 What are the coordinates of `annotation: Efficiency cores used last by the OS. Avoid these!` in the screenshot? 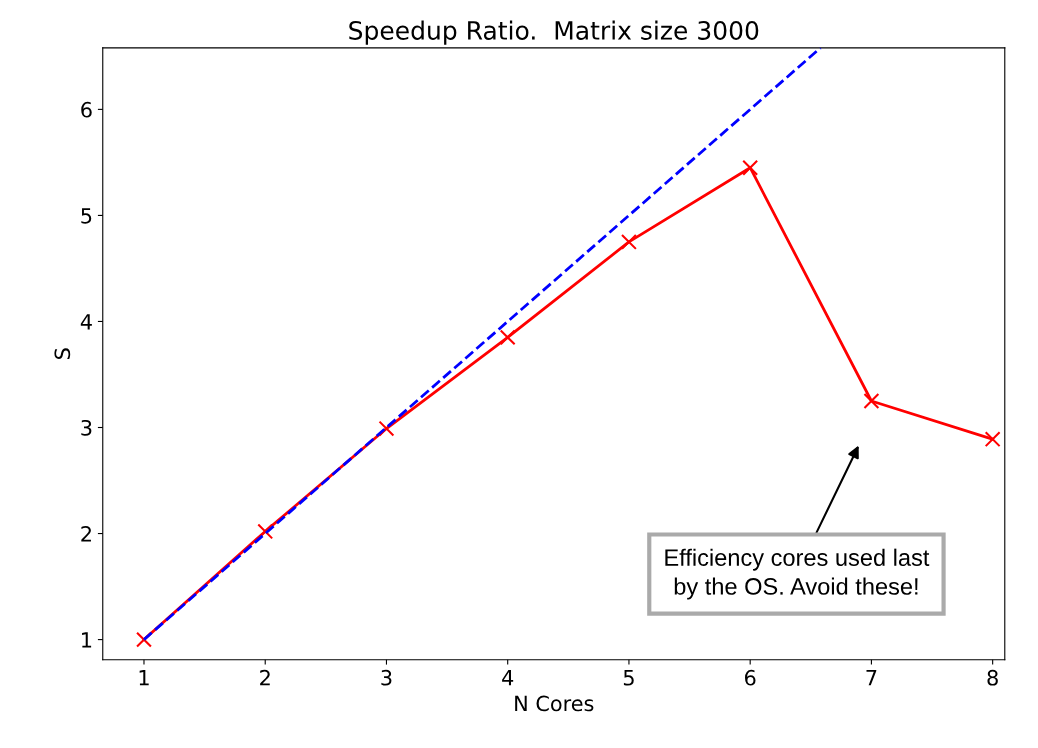 It's located at (797, 574).